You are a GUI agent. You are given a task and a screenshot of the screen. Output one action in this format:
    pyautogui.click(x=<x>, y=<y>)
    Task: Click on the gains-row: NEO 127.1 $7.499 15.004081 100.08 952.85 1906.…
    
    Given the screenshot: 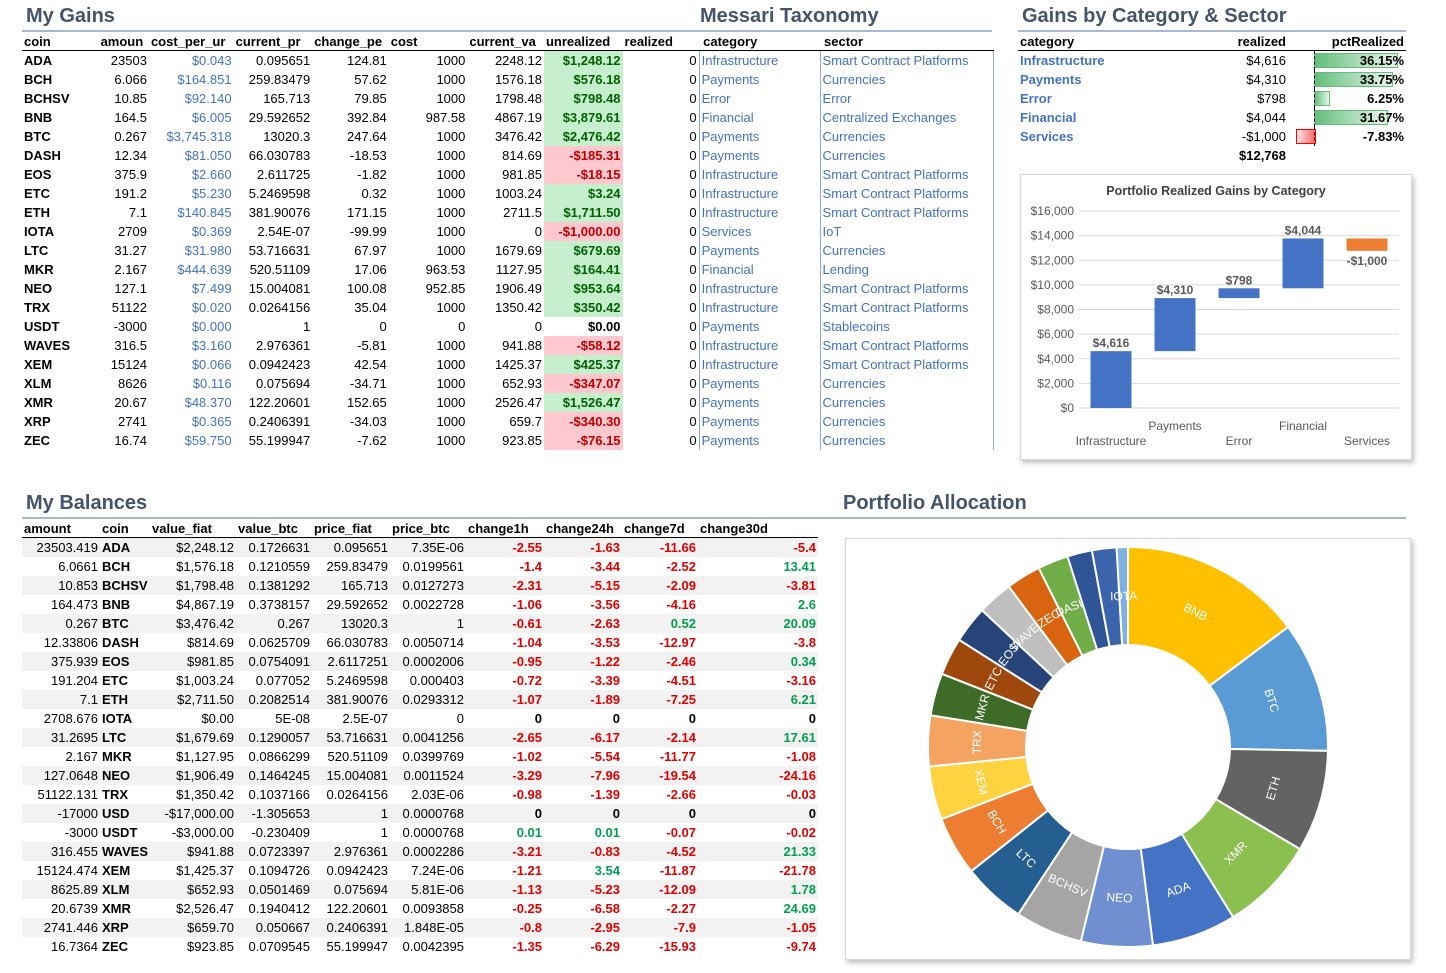 What is the action you would take?
    pyautogui.click(x=508, y=288)
    